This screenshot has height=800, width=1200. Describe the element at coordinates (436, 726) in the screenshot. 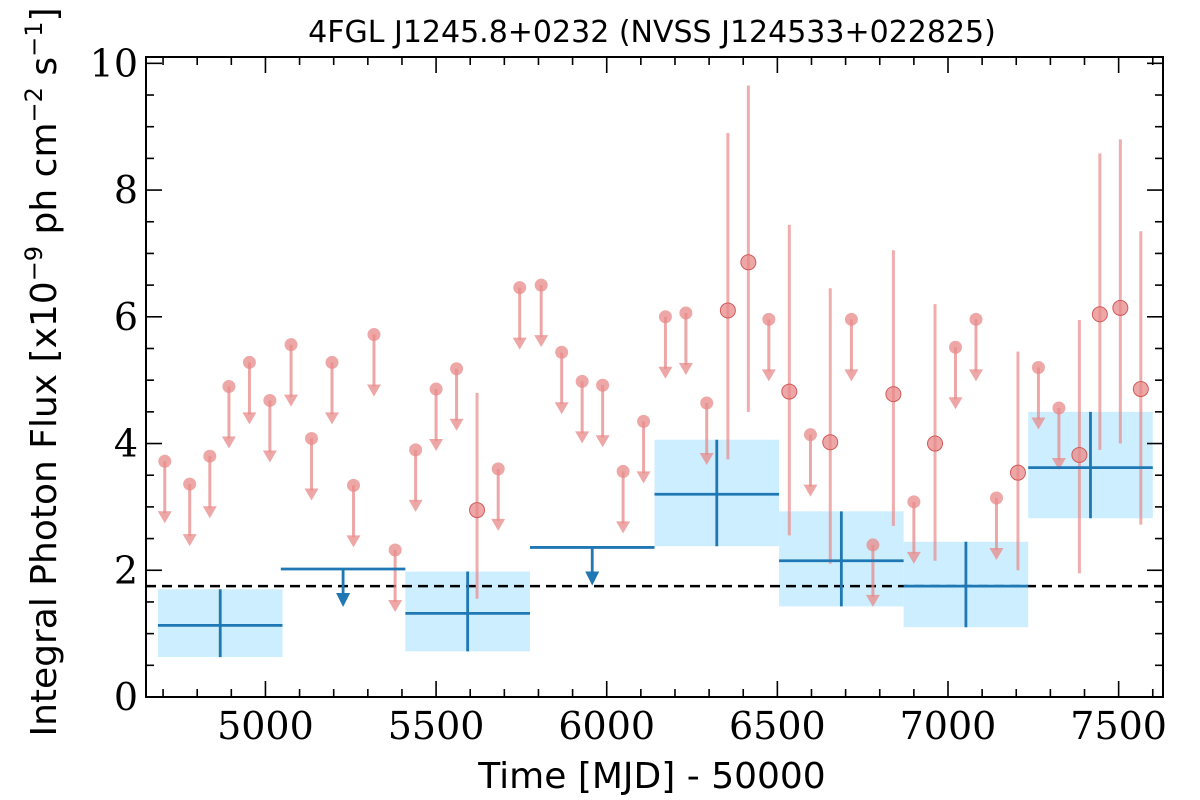

I see `x-tick-label: 5500` at that location.